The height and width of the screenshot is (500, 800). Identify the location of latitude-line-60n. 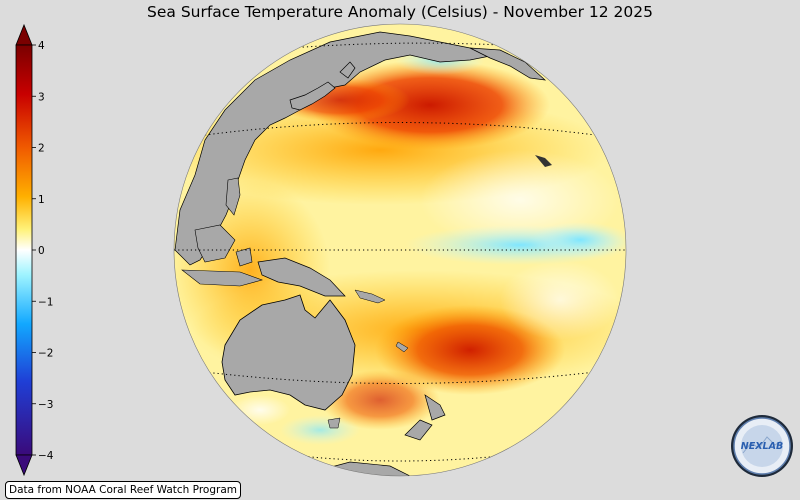
(395, 45).